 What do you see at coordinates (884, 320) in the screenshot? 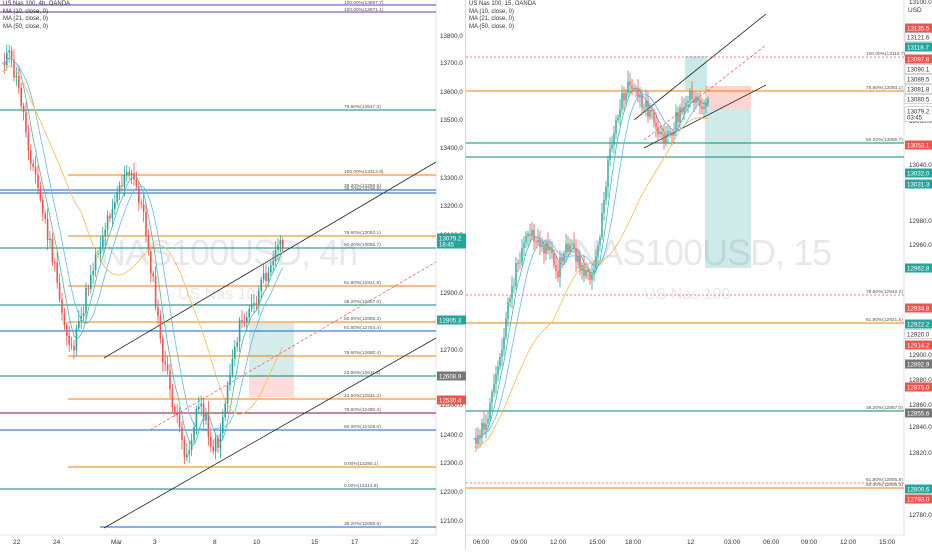
I see `right-fib-label: 61.80%(12921.5)` at bounding box center [884, 320].